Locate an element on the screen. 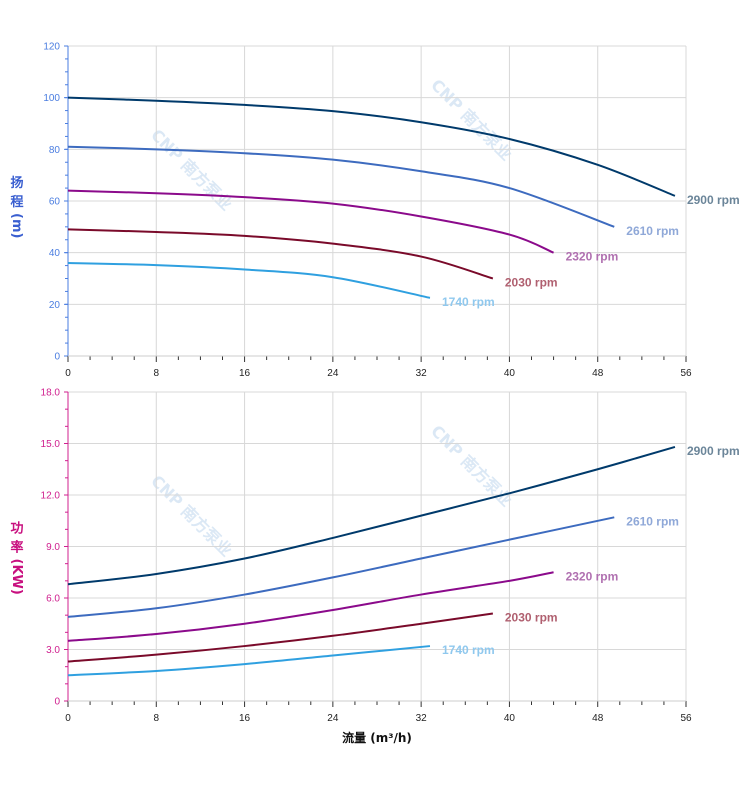  y-tick-label: 6.0 is located at coordinates (53, 599).